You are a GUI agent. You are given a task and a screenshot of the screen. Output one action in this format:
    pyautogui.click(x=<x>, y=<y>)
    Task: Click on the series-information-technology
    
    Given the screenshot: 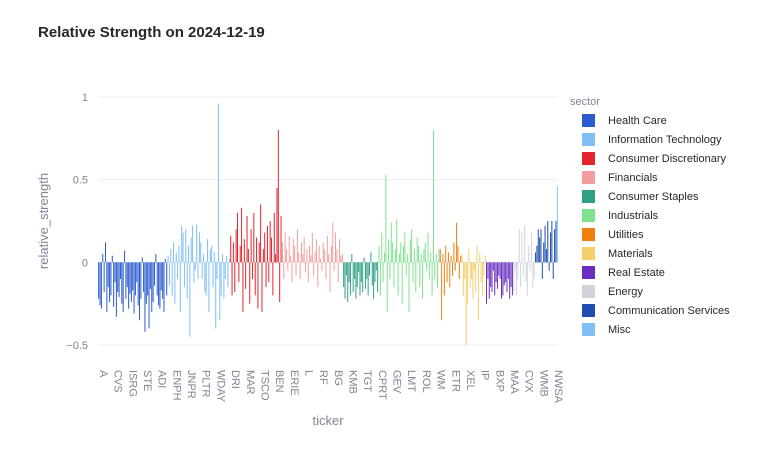 What is the action you would take?
    pyautogui.click(x=198, y=220)
    